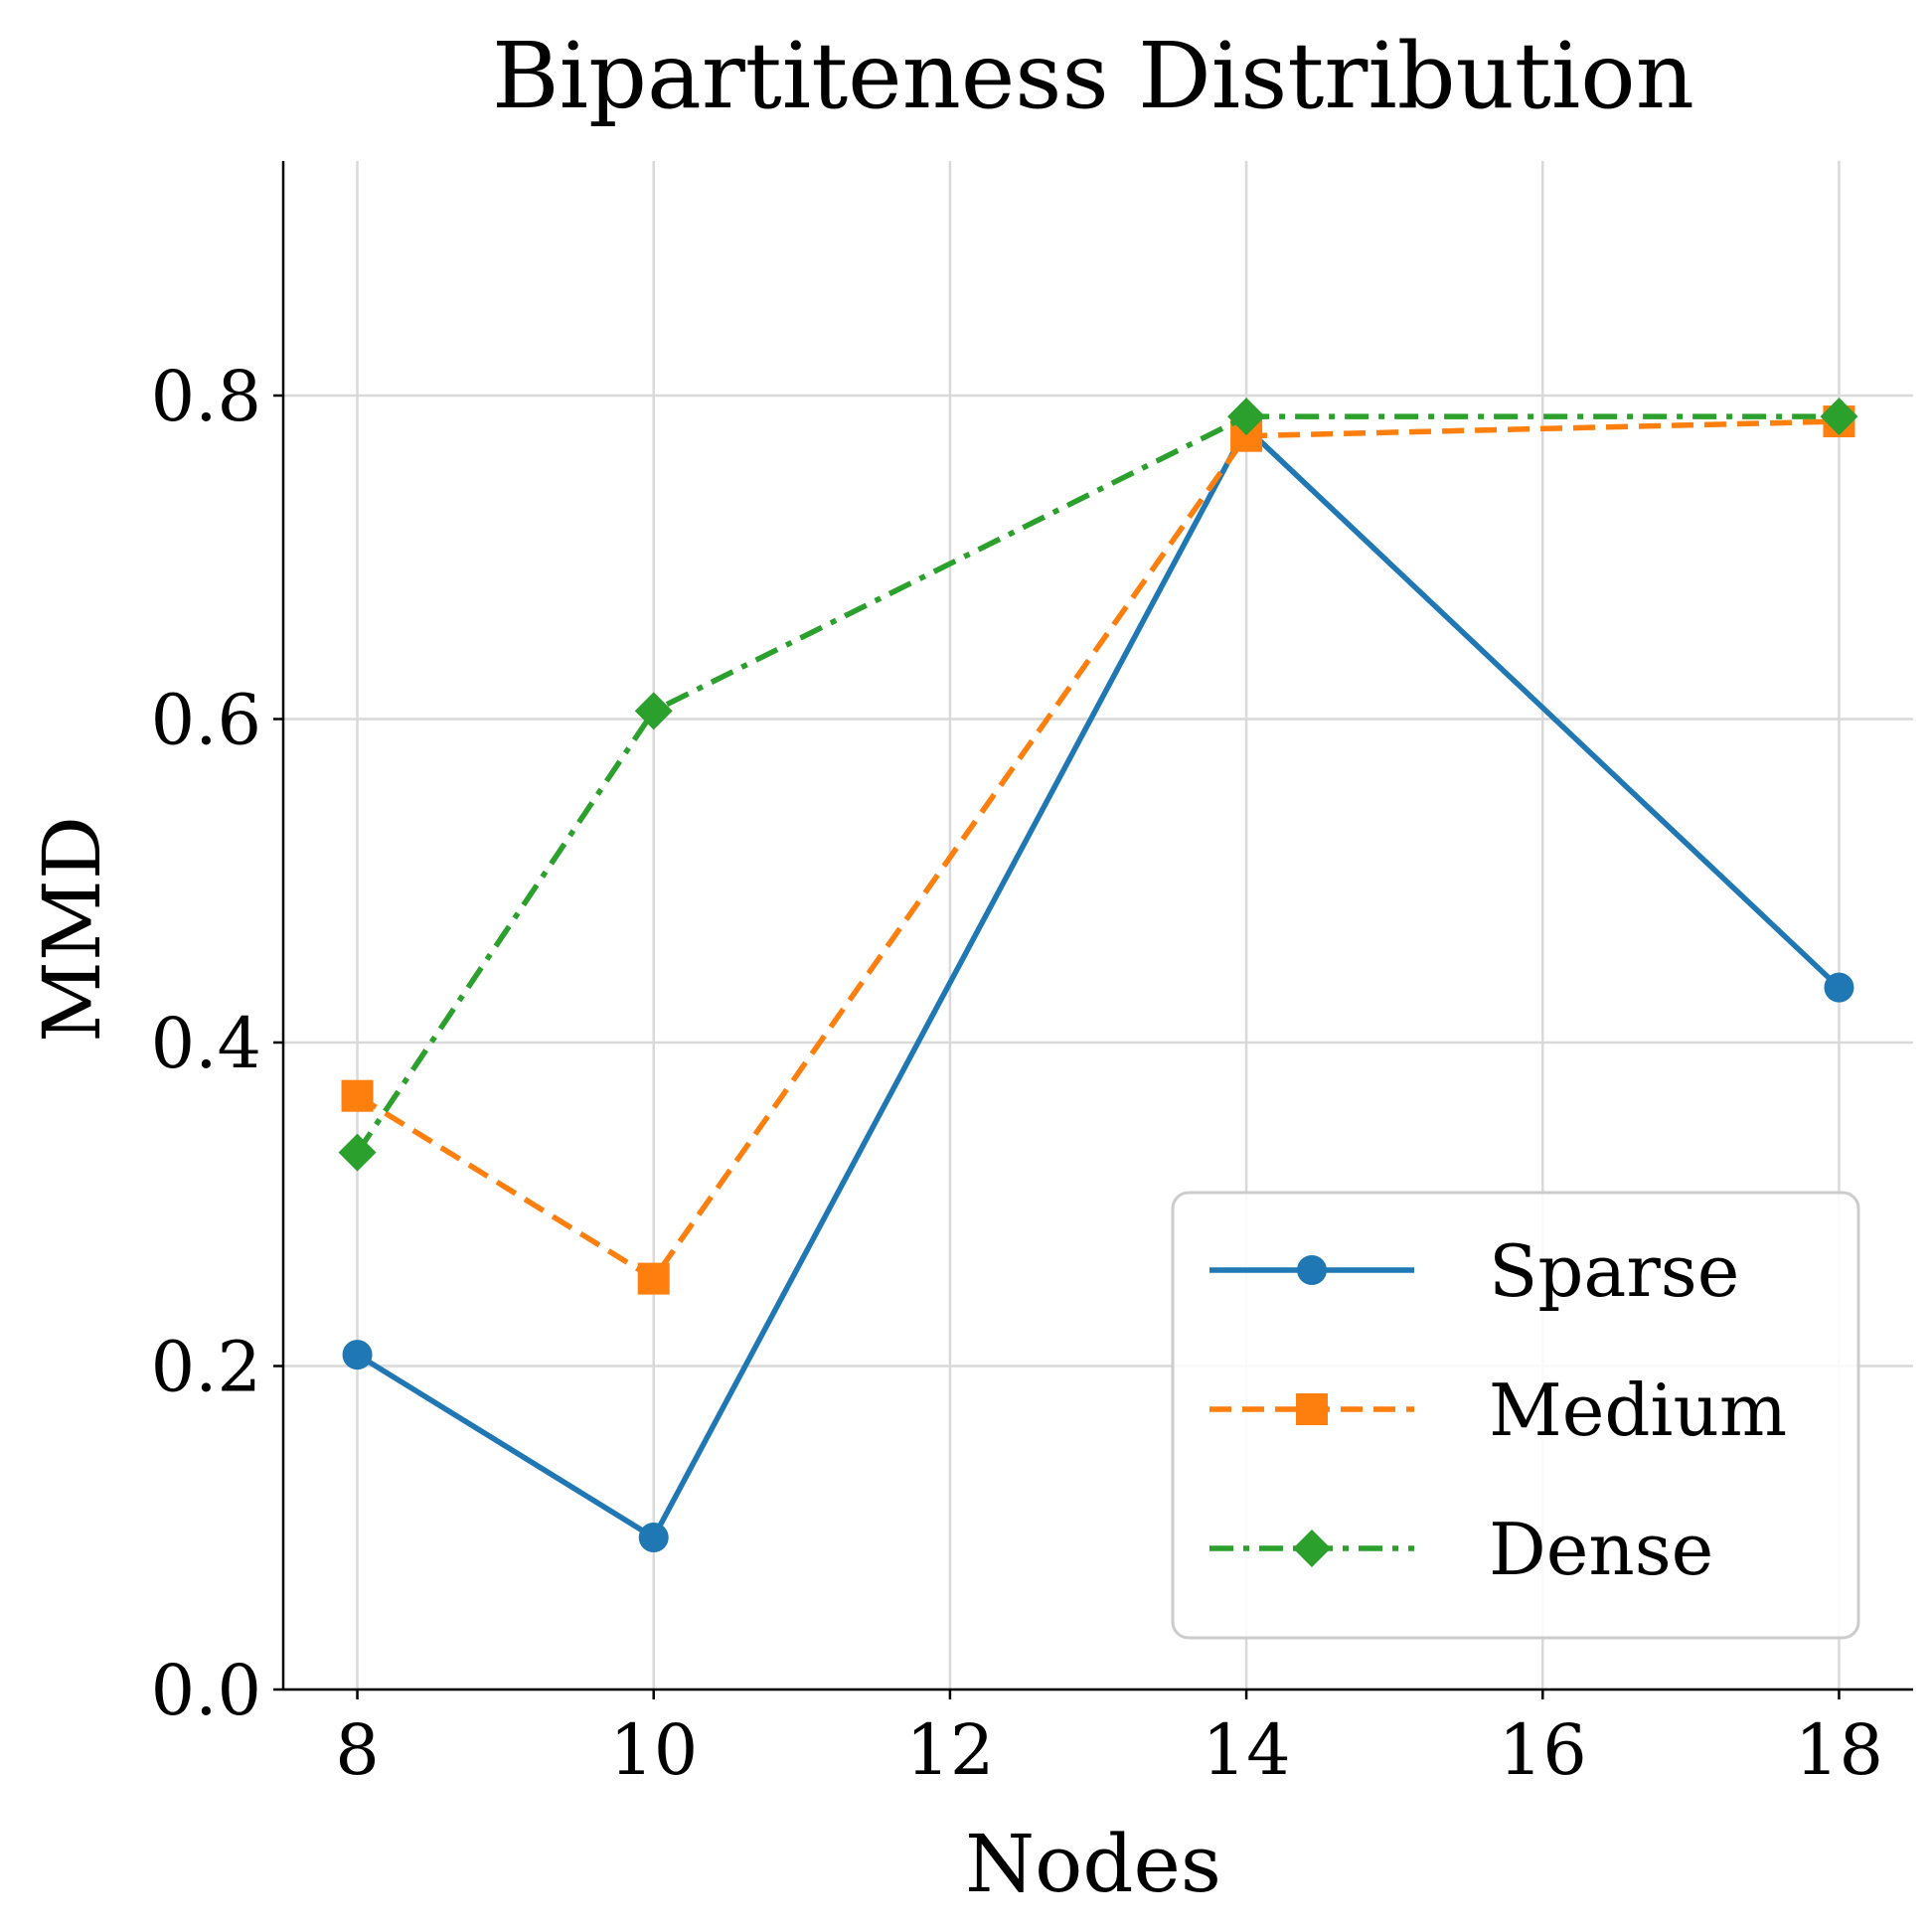 The height and width of the screenshot is (1932, 1932). I want to click on legend-marker-sparse, so click(1312, 1270).